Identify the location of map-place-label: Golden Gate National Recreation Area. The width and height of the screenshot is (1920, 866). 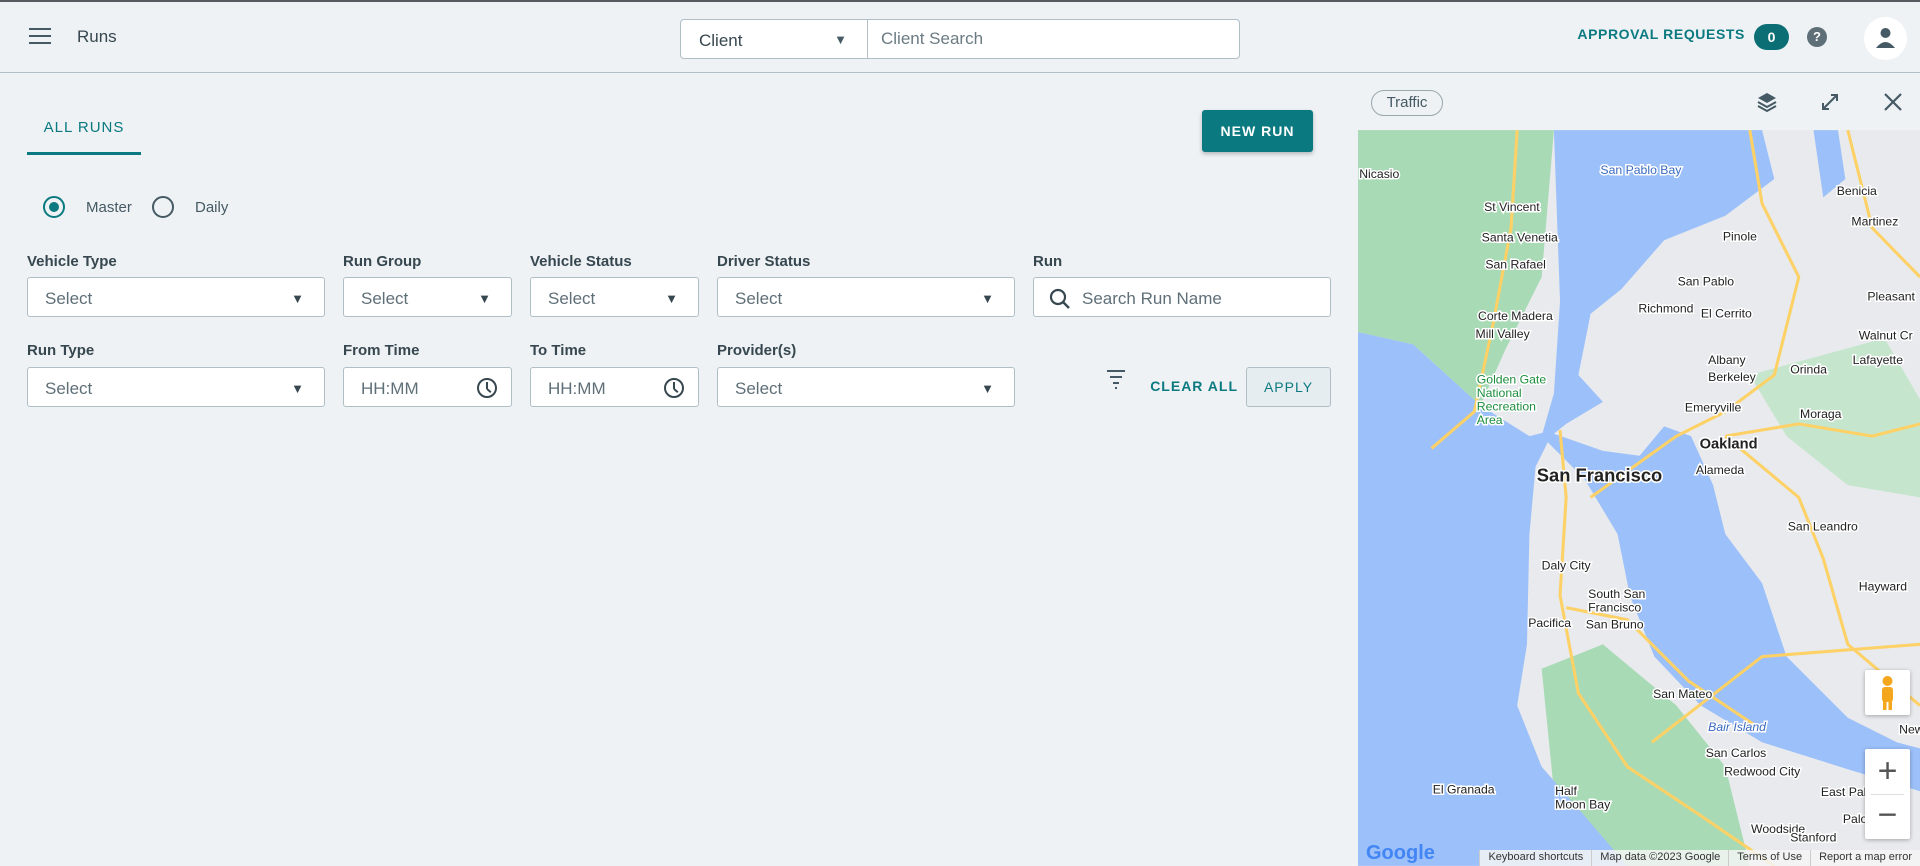
(1512, 400).